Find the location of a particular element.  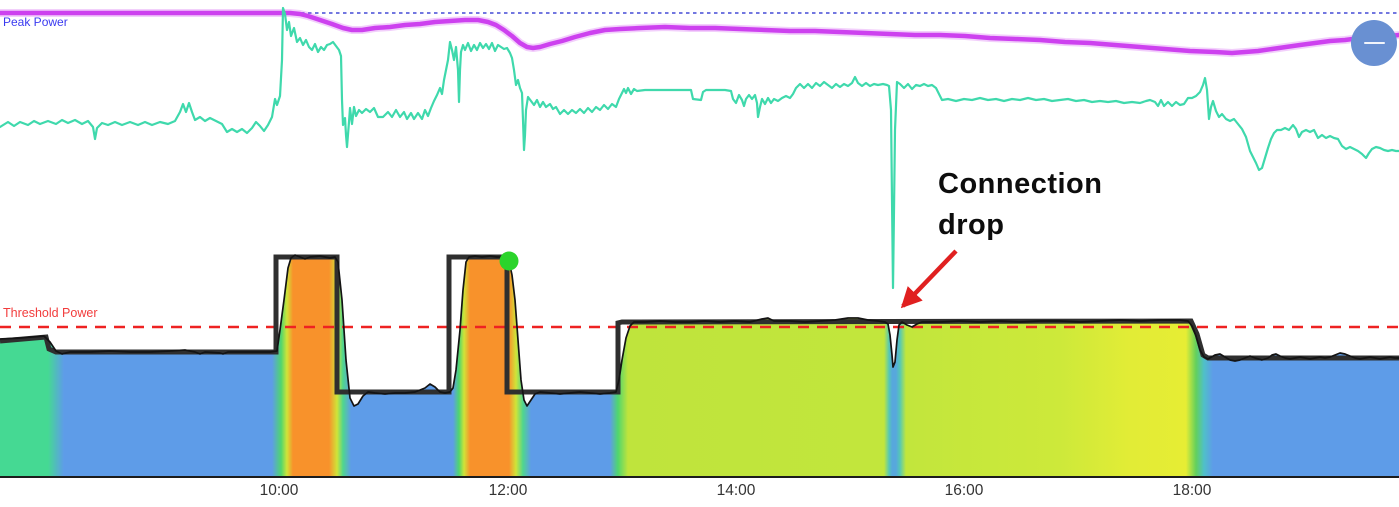

x-tick-label: 18:00 is located at coordinates (1192, 490).